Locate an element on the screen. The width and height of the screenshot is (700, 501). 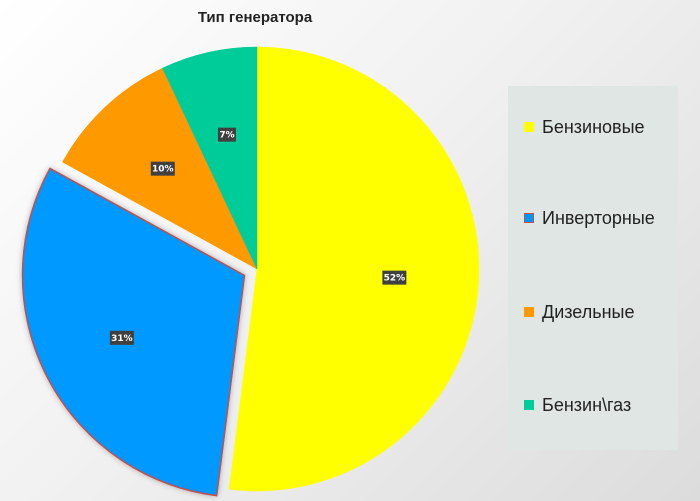
data-label-benzin: 52% is located at coordinates (394, 277).